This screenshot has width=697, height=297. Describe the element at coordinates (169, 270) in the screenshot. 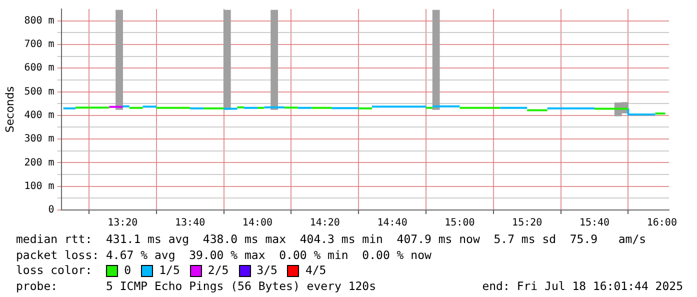

I see `legend-label: 1/5` at that location.